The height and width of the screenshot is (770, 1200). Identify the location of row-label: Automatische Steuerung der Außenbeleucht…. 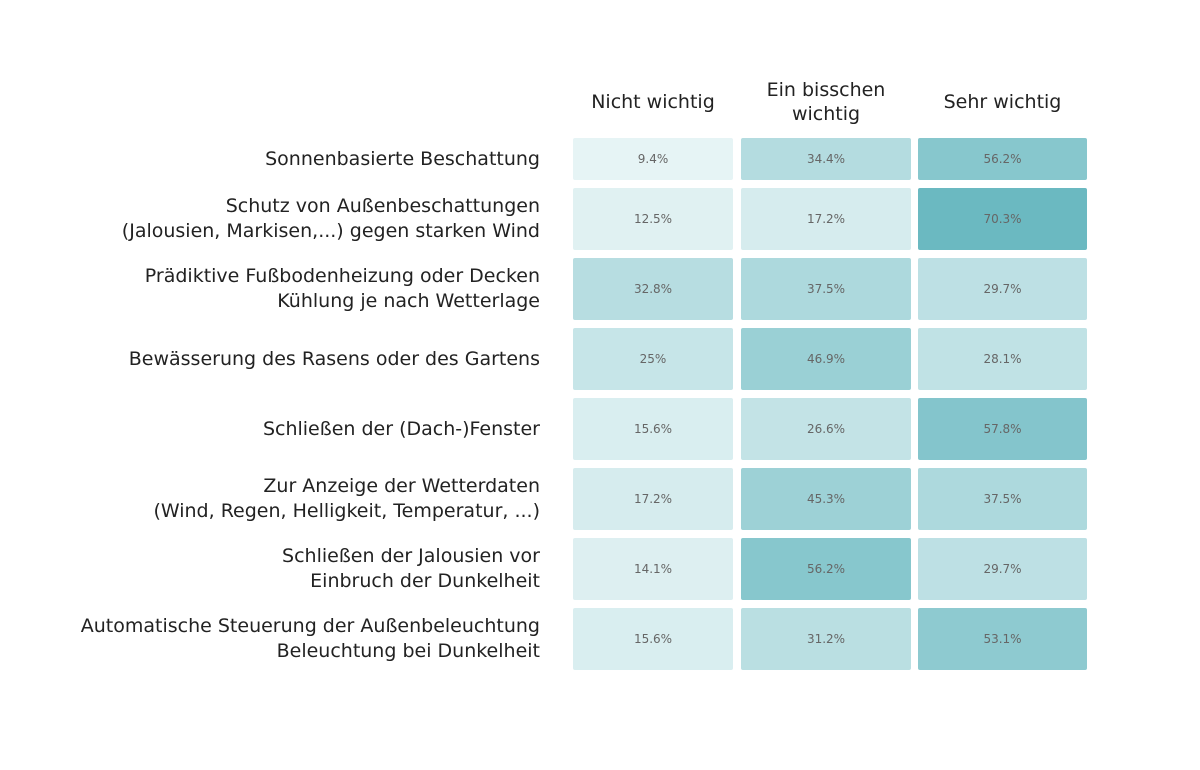
(310, 638).